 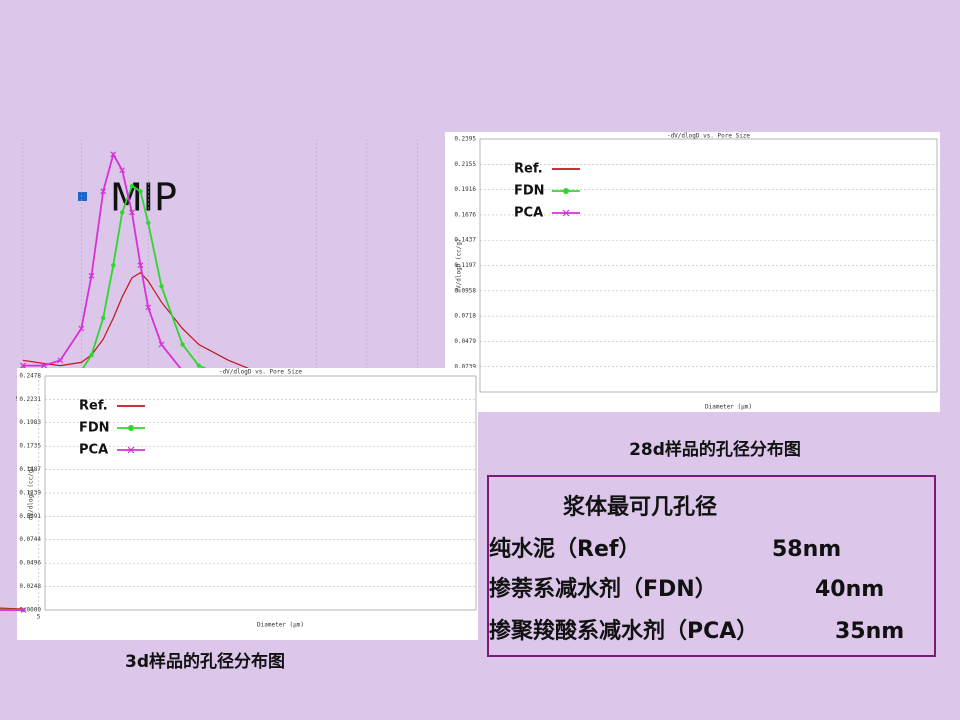 I want to click on y-tick-label: 0.1983, so click(x=30, y=422).